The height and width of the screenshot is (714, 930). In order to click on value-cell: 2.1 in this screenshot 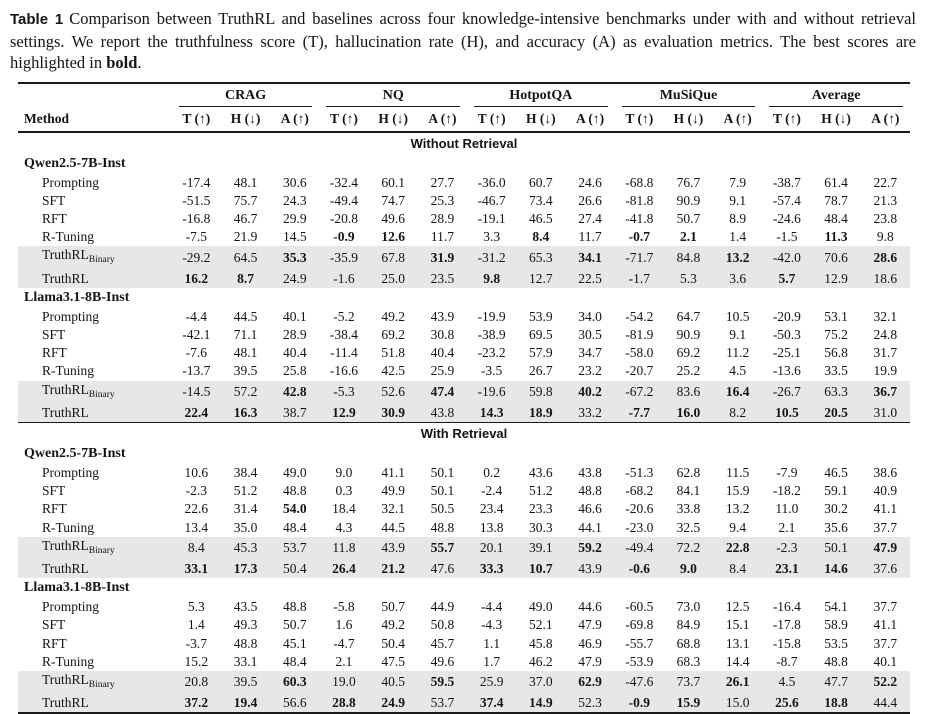, I will do `click(786, 528)`.